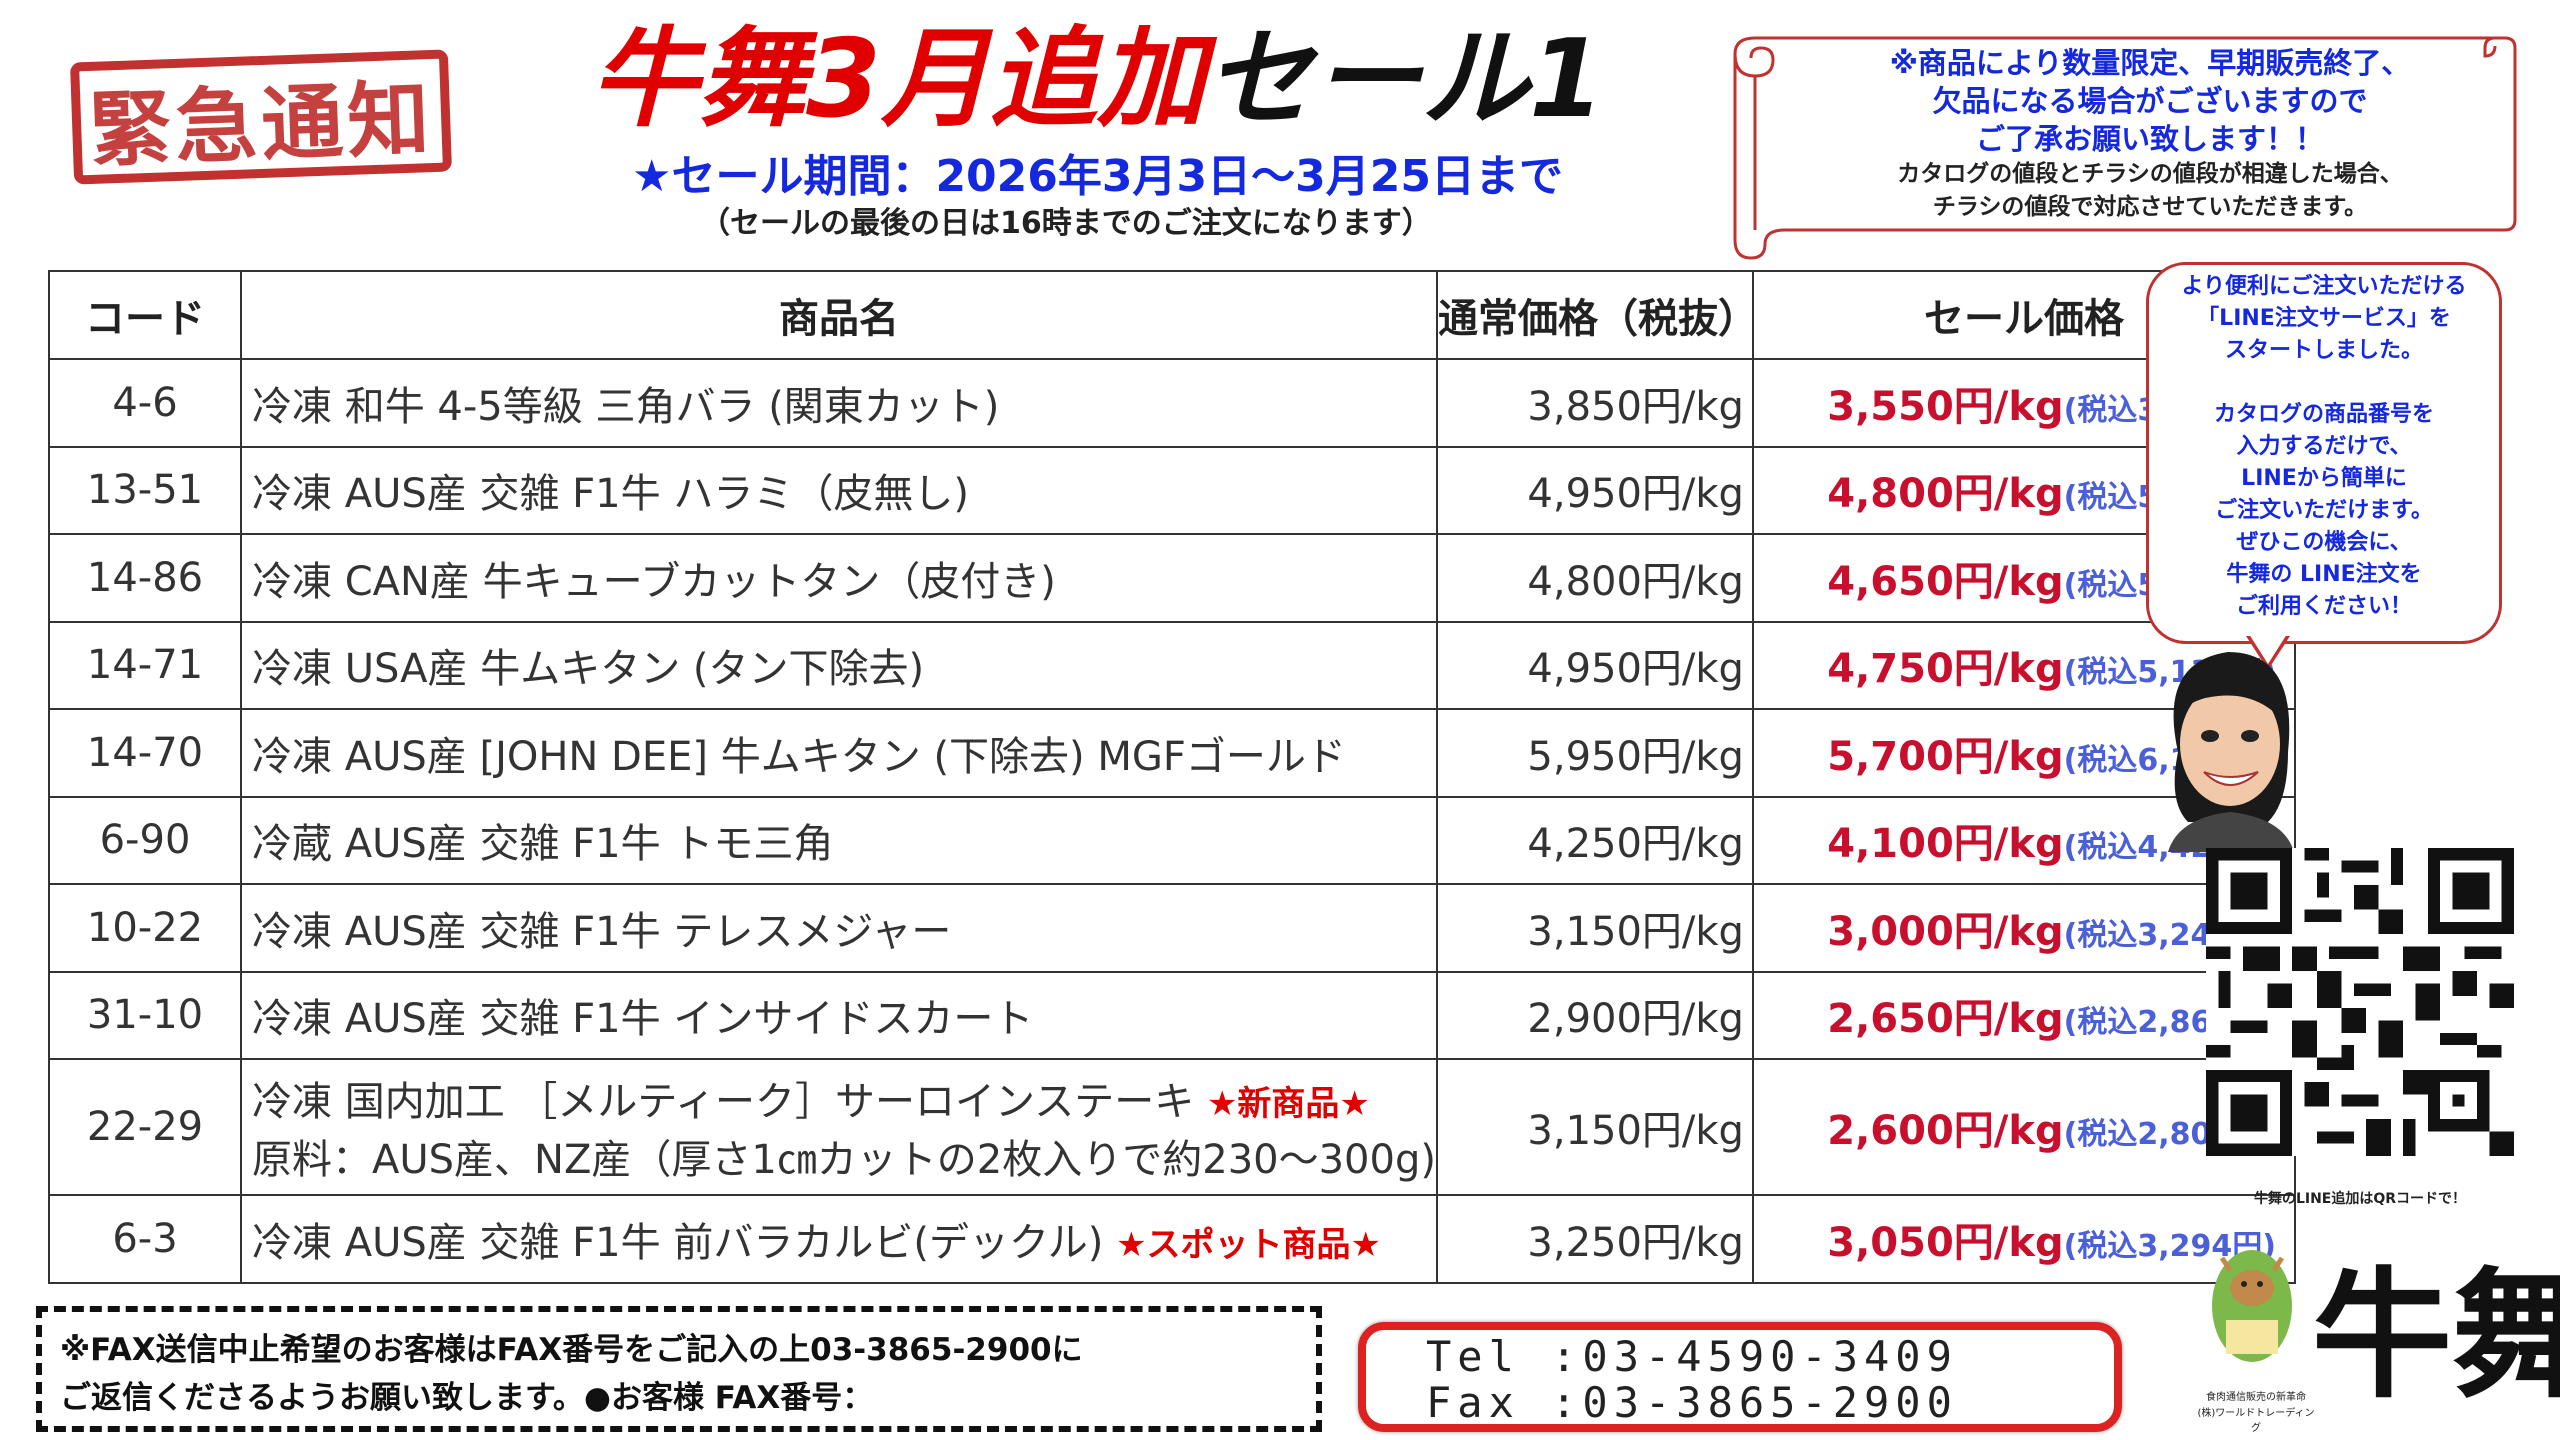  What do you see at coordinates (261, 124) in the screenshot?
I see `stamp-text: 緊急通知` at bounding box center [261, 124].